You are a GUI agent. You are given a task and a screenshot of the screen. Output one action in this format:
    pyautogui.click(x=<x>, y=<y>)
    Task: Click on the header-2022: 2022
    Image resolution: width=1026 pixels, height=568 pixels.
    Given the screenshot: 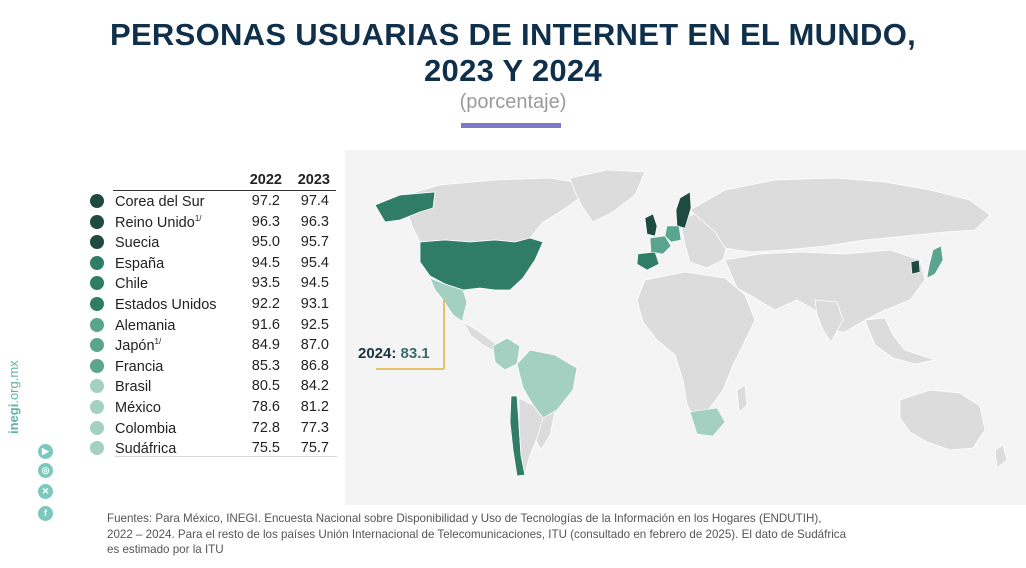 What is the action you would take?
    pyautogui.click(x=265, y=180)
    